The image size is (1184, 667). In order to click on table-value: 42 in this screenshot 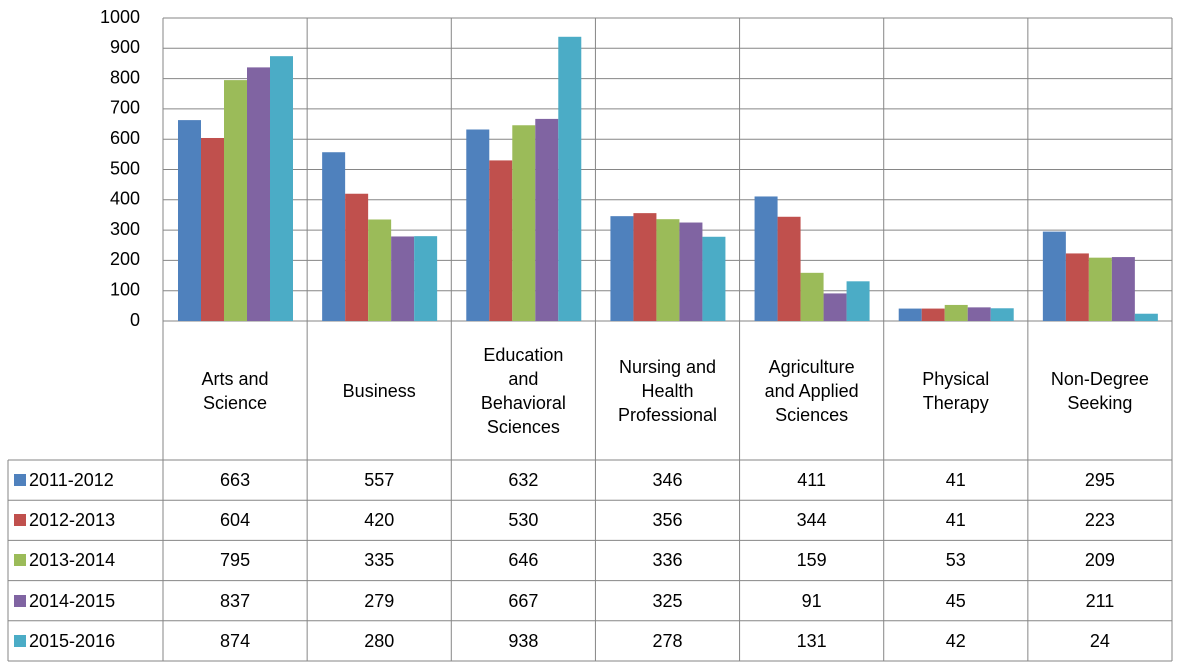, I will do `click(955, 640)`.